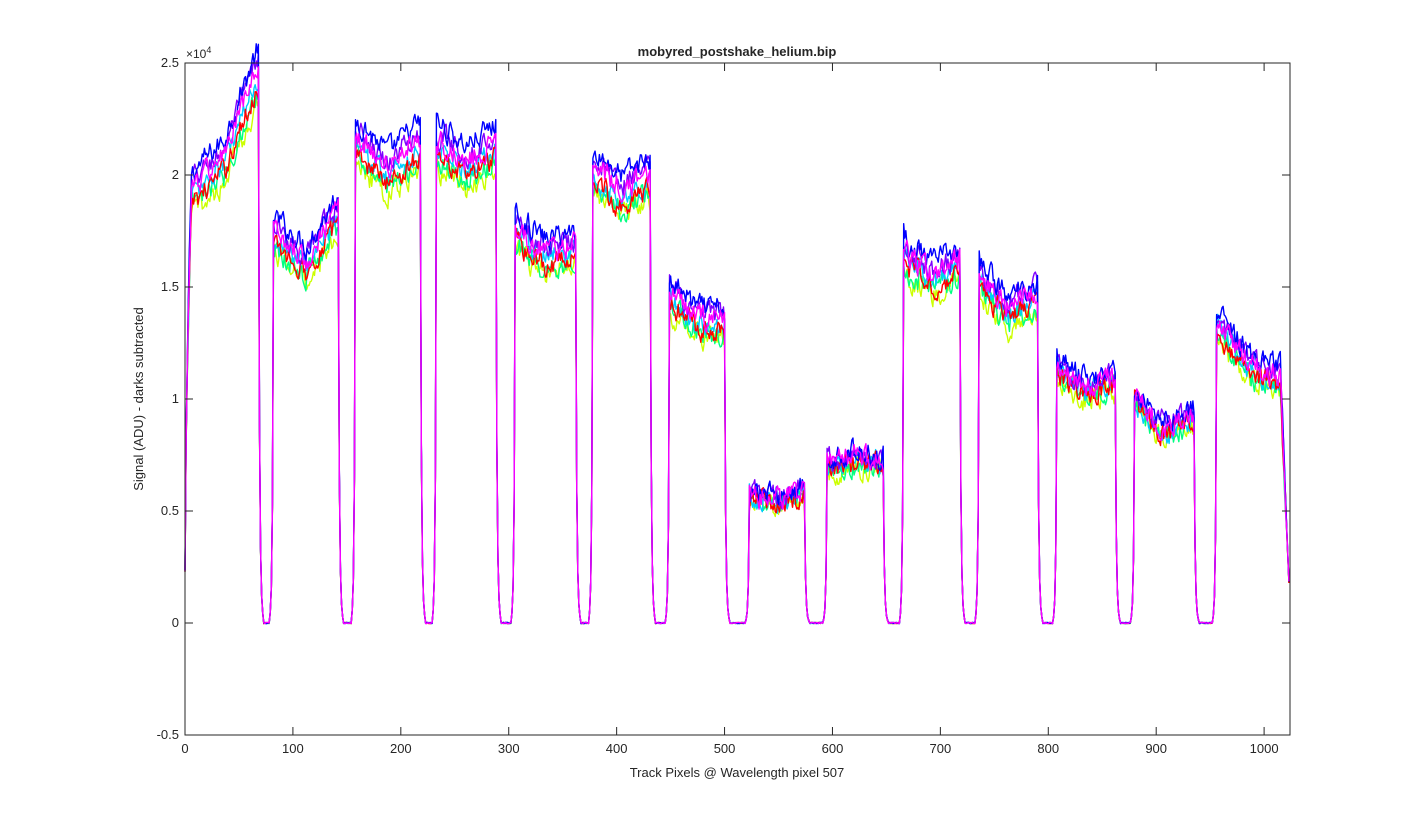  I want to click on x-tick-label: 1000, so click(1264, 748).